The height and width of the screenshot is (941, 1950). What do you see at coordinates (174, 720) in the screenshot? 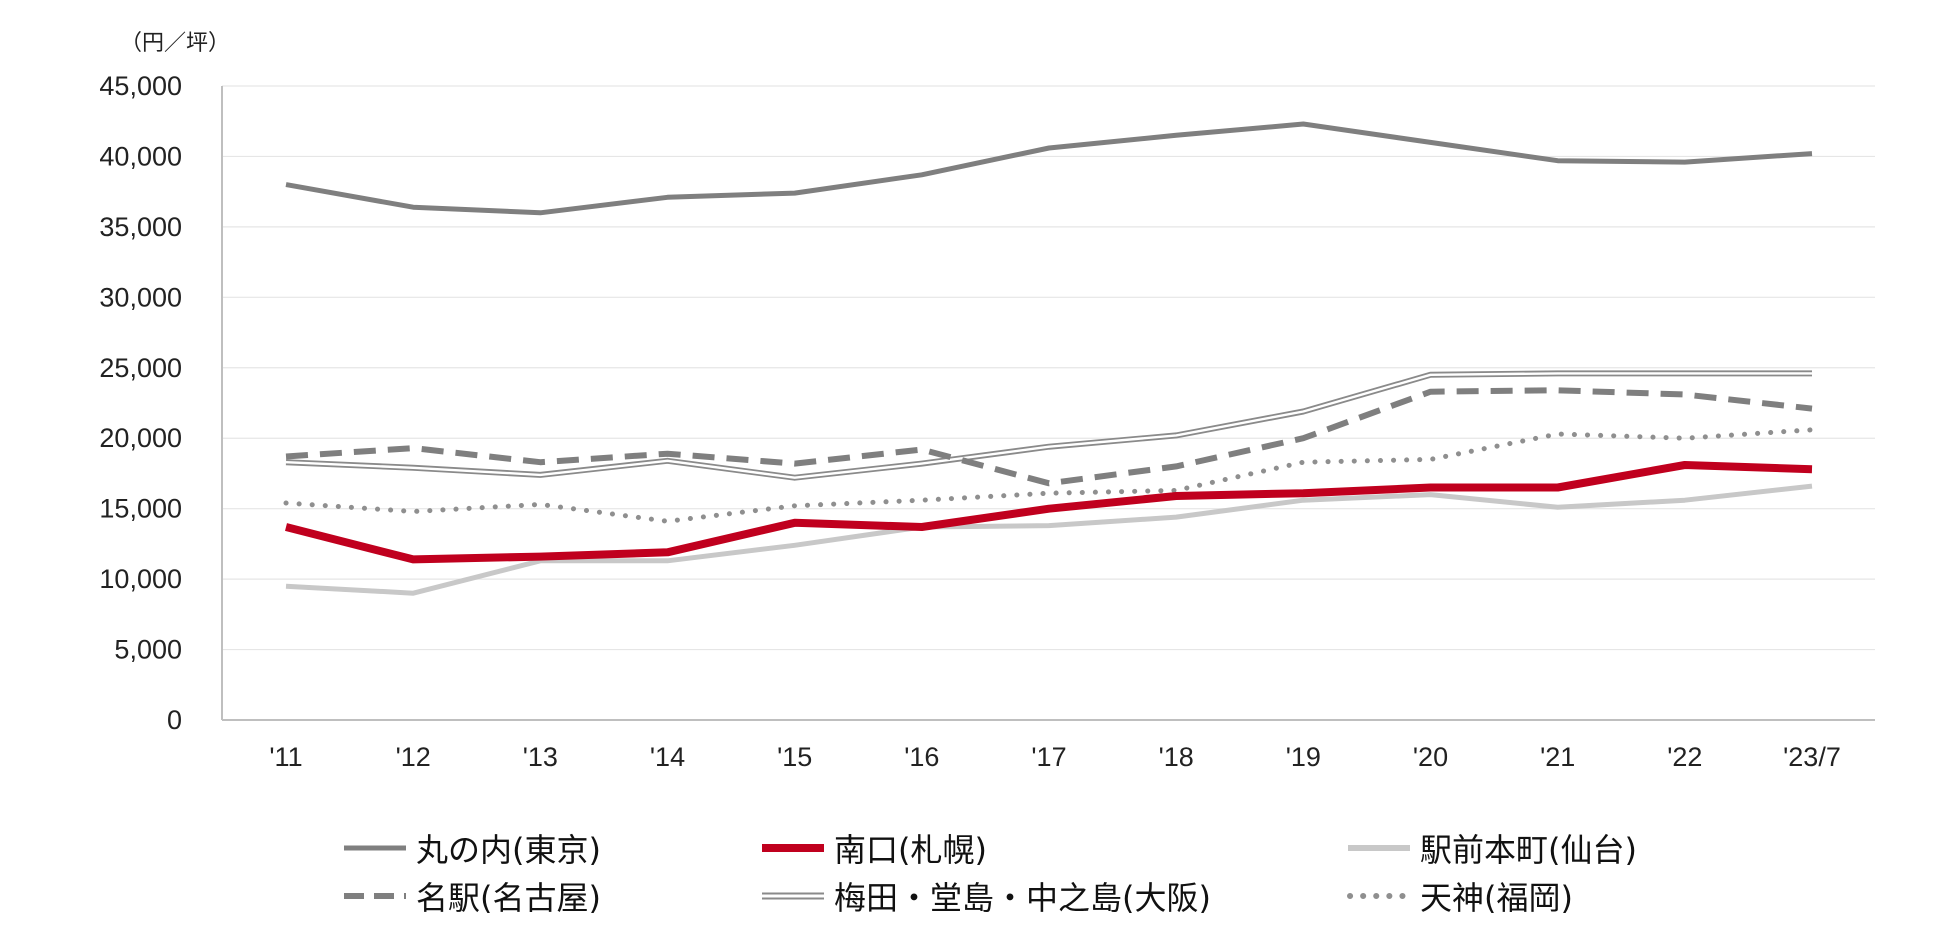
I see `y-tick-label: 0` at bounding box center [174, 720].